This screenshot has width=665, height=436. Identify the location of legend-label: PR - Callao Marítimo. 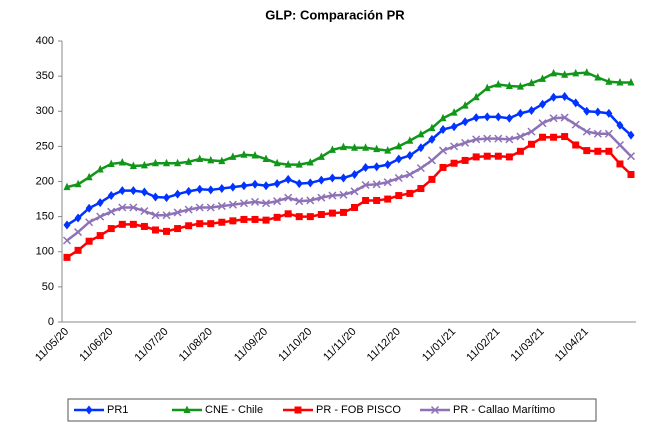
(504, 410).